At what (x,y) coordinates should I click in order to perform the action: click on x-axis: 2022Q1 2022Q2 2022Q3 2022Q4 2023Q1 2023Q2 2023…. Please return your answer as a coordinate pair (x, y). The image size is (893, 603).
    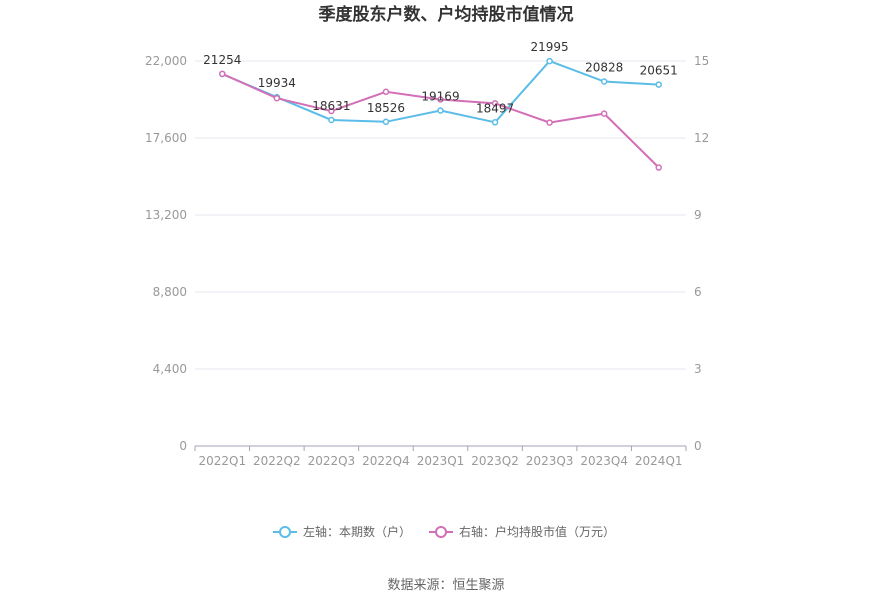
    Looking at the image, I should click on (440, 461).